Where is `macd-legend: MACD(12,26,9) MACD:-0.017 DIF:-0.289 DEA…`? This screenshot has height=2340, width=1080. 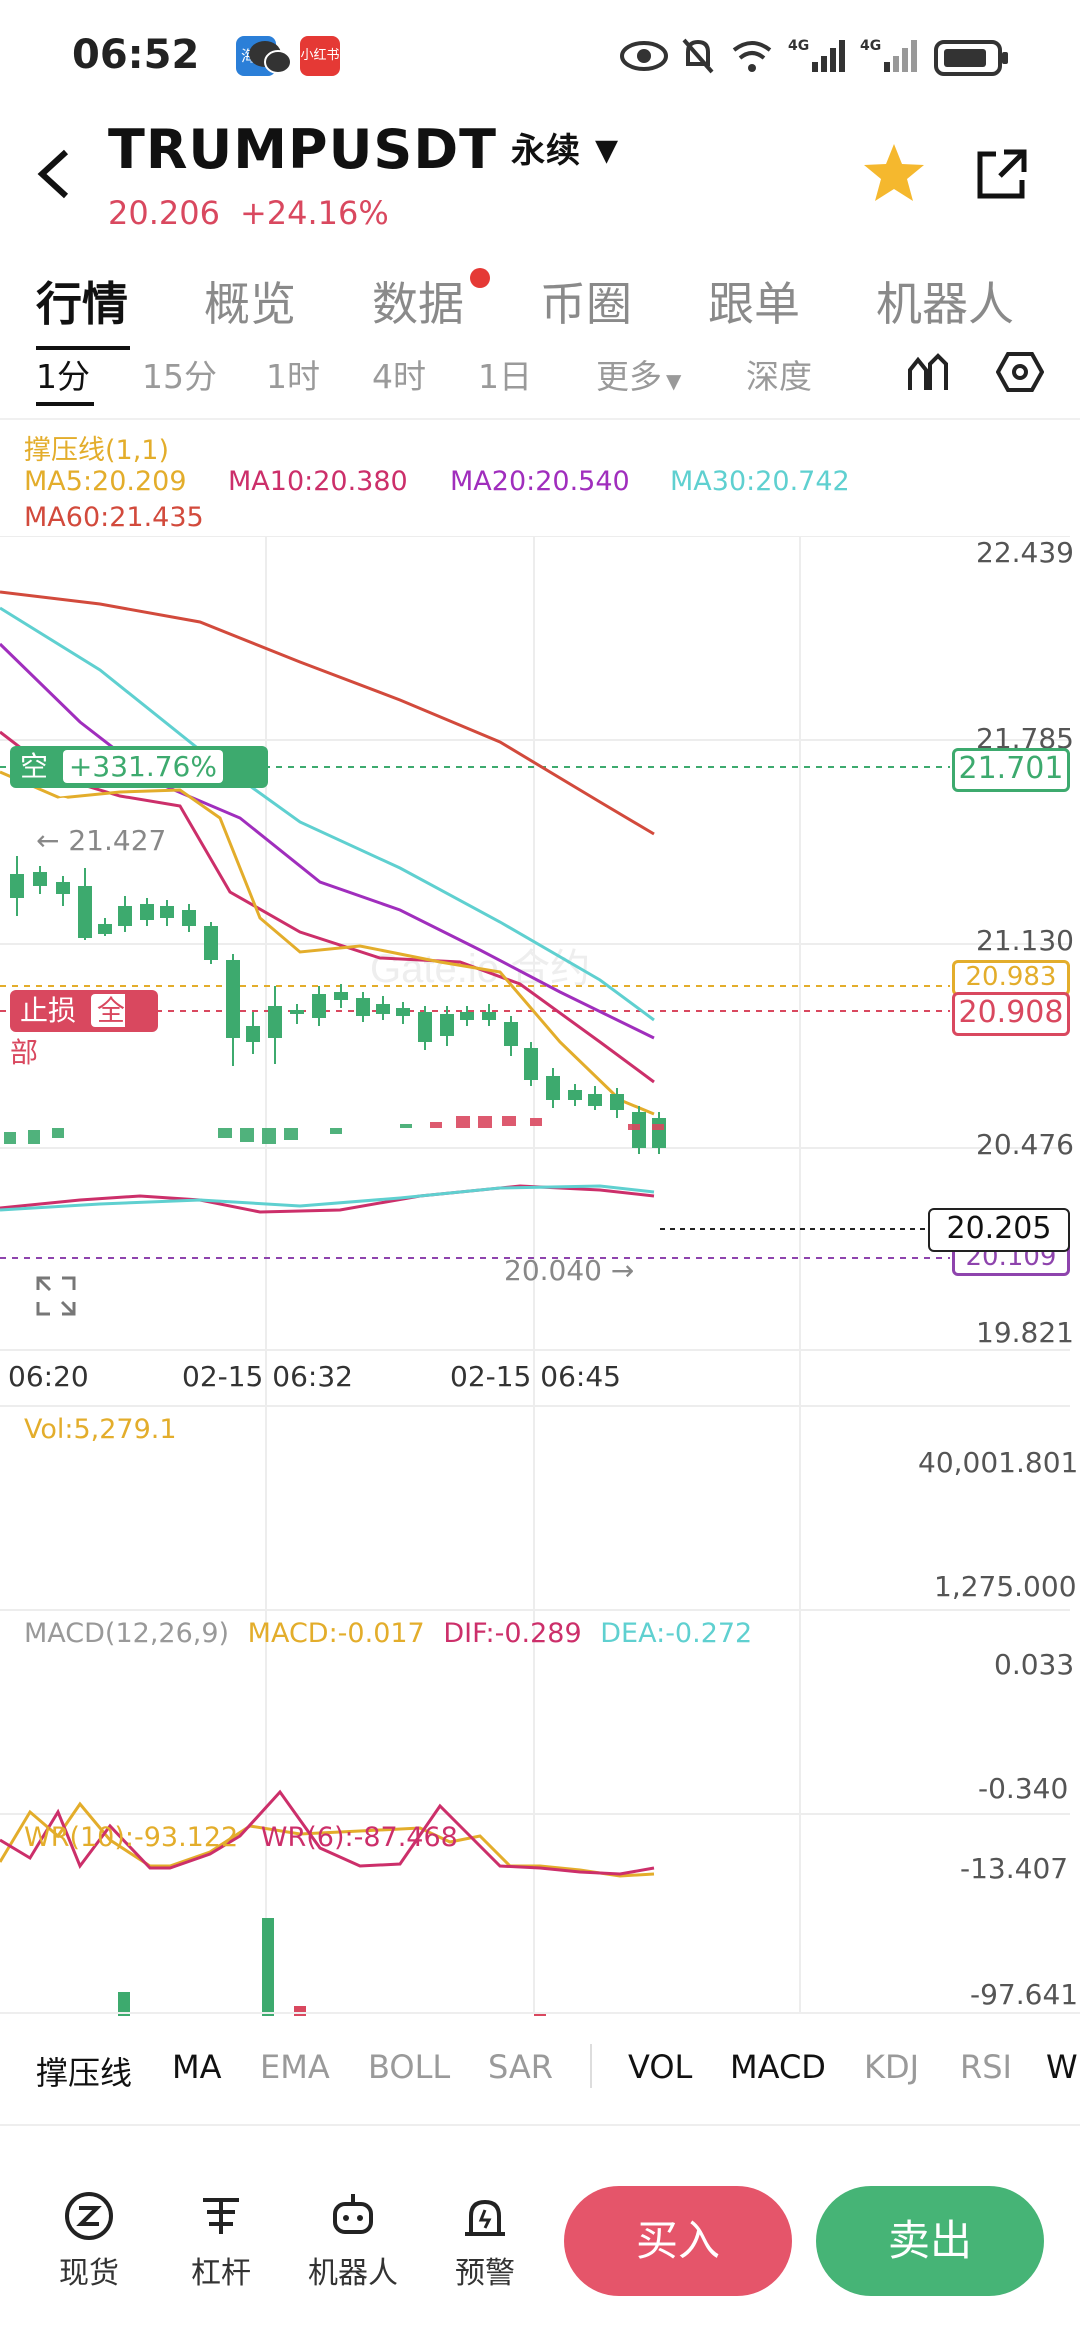 macd-legend: MACD(12,26,9) MACD:-0.017 DIF:-0.289 DEA… is located at coordinates (388, 1633).